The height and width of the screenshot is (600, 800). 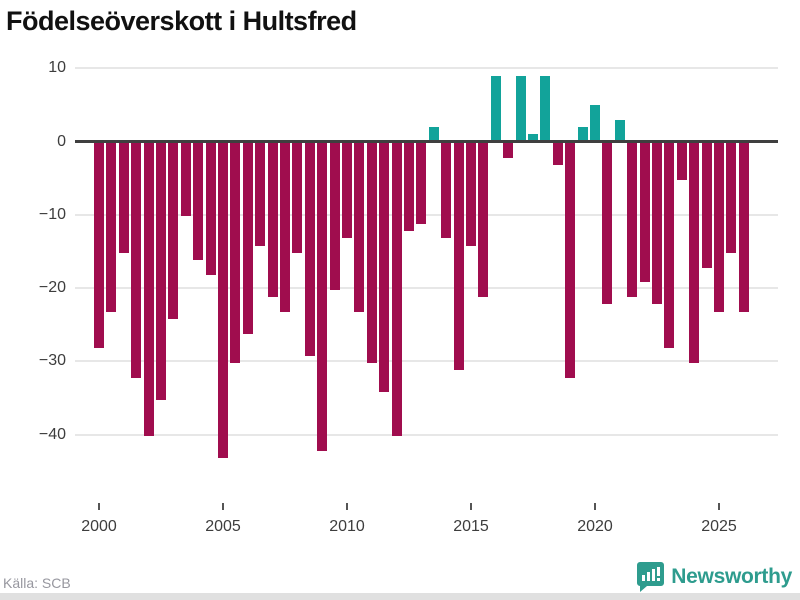 I want to click on bottom-strip, so click(x=400, y=596).